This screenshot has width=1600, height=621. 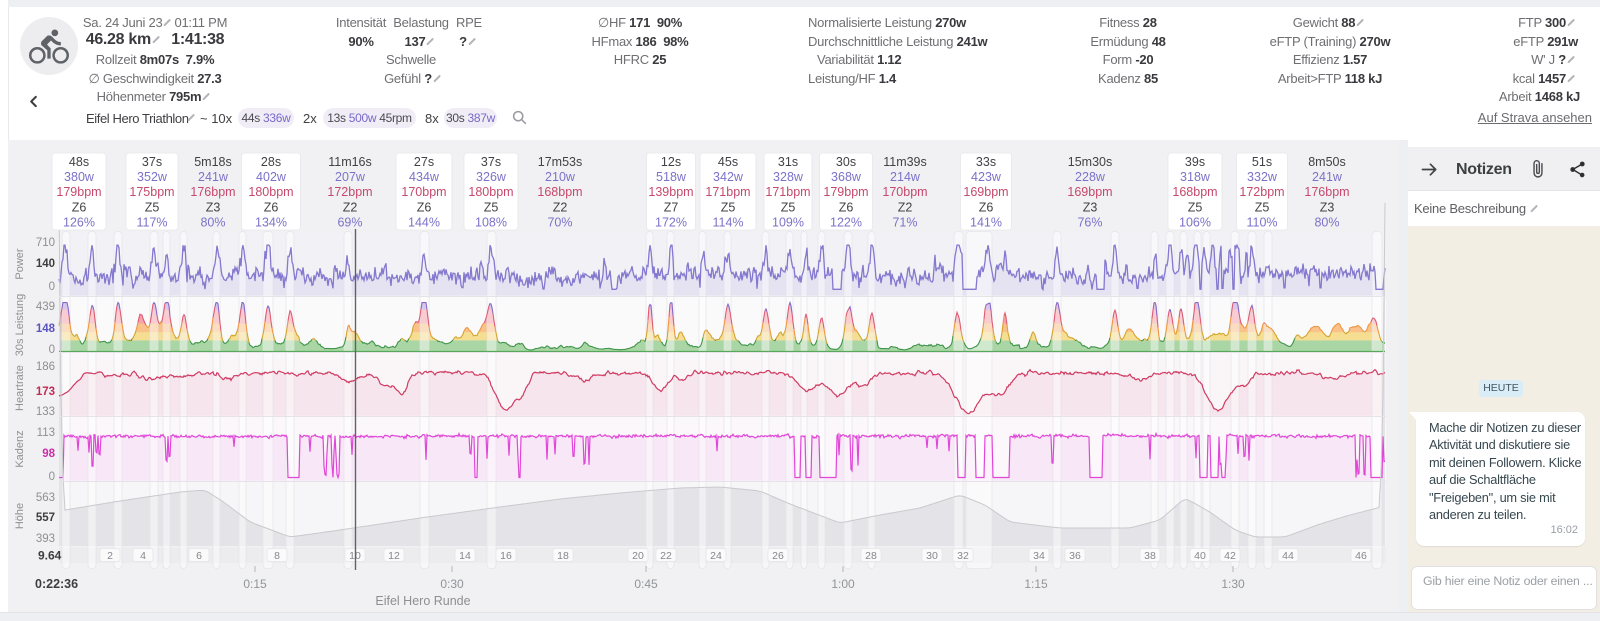 What do you see at coordinates (45, 498) in the screenshot?
I see `svg-text: 563` at bounding box center [45, 498].